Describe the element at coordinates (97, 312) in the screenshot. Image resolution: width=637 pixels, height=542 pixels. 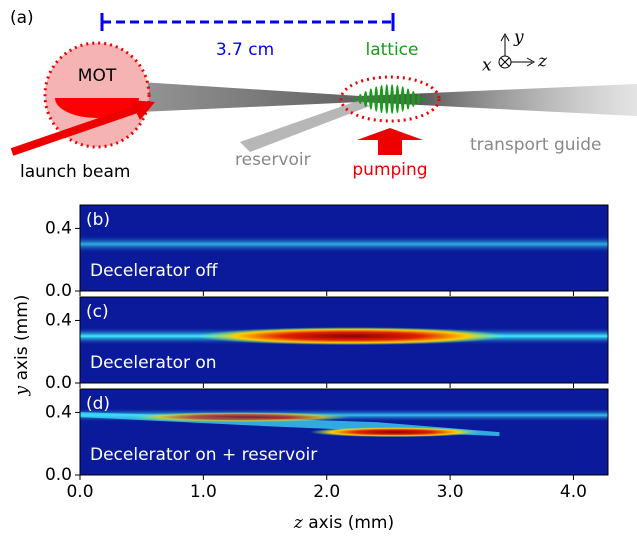
I see `panel-tag: (c)` at that location.